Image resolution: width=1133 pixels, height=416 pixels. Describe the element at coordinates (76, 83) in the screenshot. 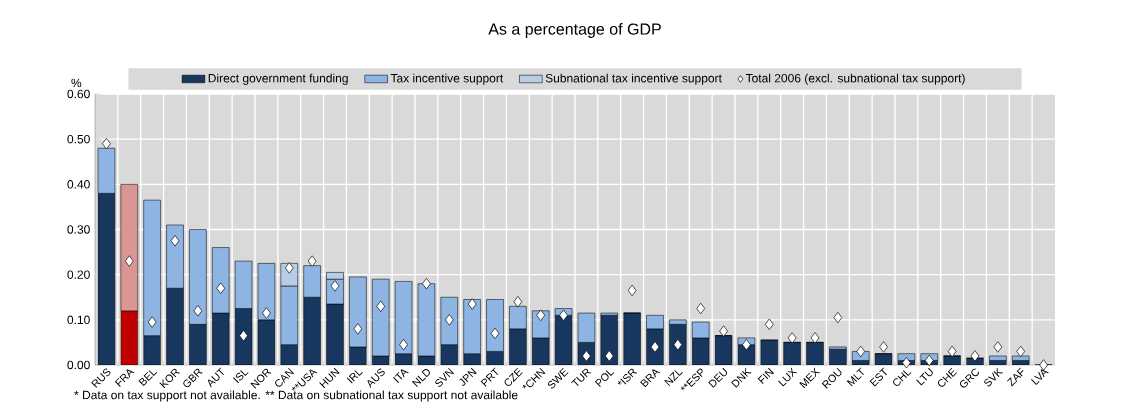

I see `y-axis-title: %` at that location.